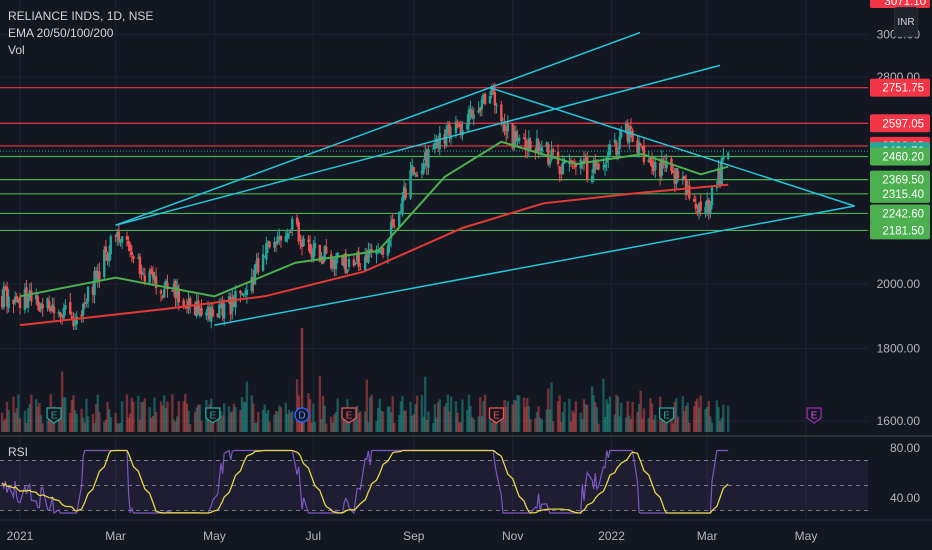 The image size is (932, 550). Describe the element at coordinates (806, 536) in the screenshot. I see `x-tick-label: May` at that location.